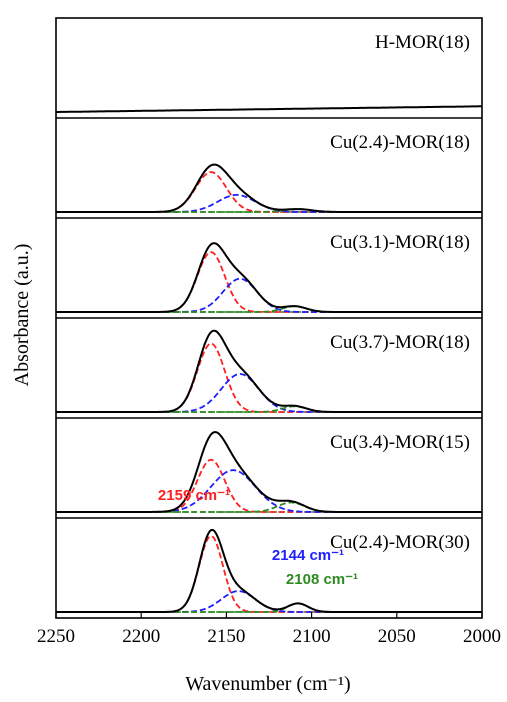 The height and width of the screenshot is (702, 507). Describe the element at coordinates (400, 242) in the screenshot. I see `panel-label: Cu(3.1)-MOR(18)` at that location.